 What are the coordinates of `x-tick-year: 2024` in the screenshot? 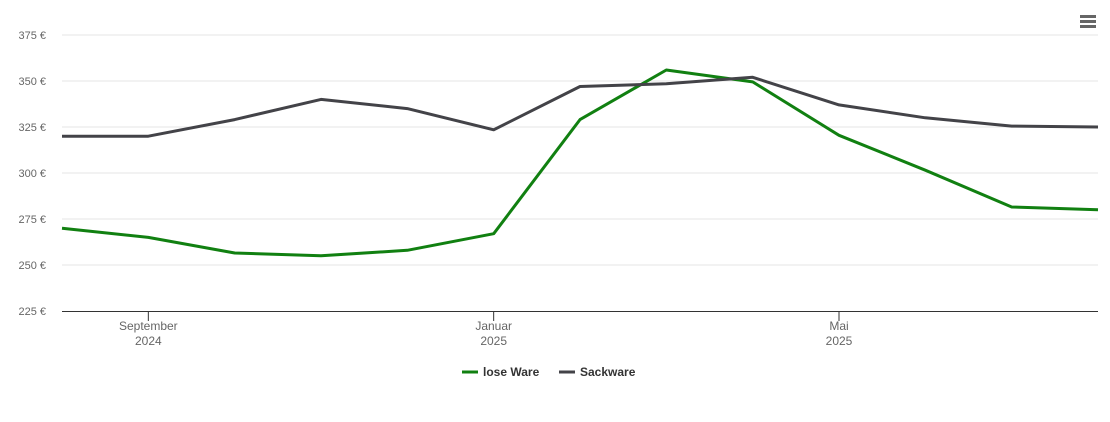 It's located at (148, 341).